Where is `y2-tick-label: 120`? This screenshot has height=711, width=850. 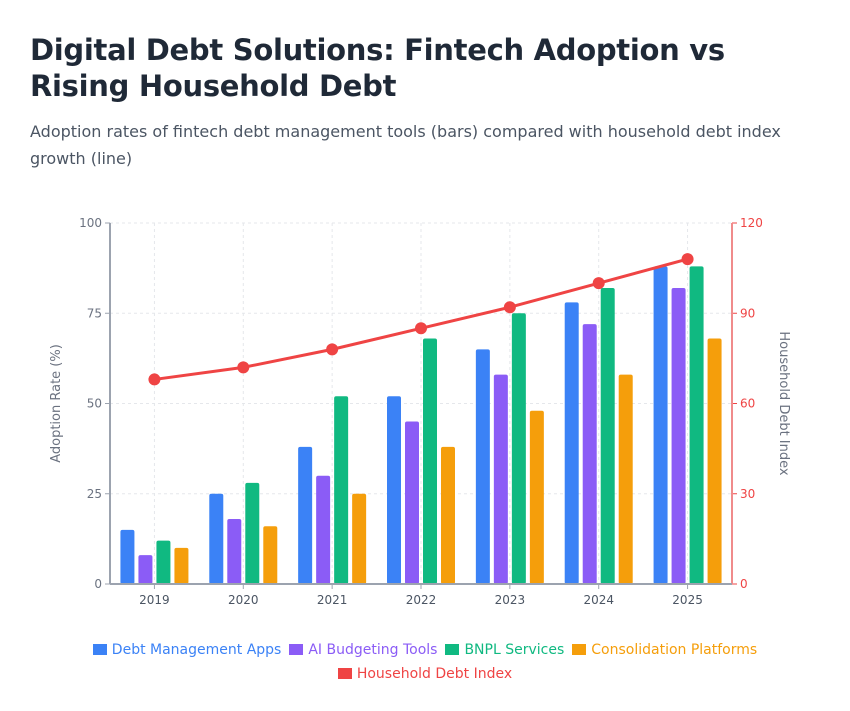 y2-tick-label: 120 is located at coordinates (751, 223).